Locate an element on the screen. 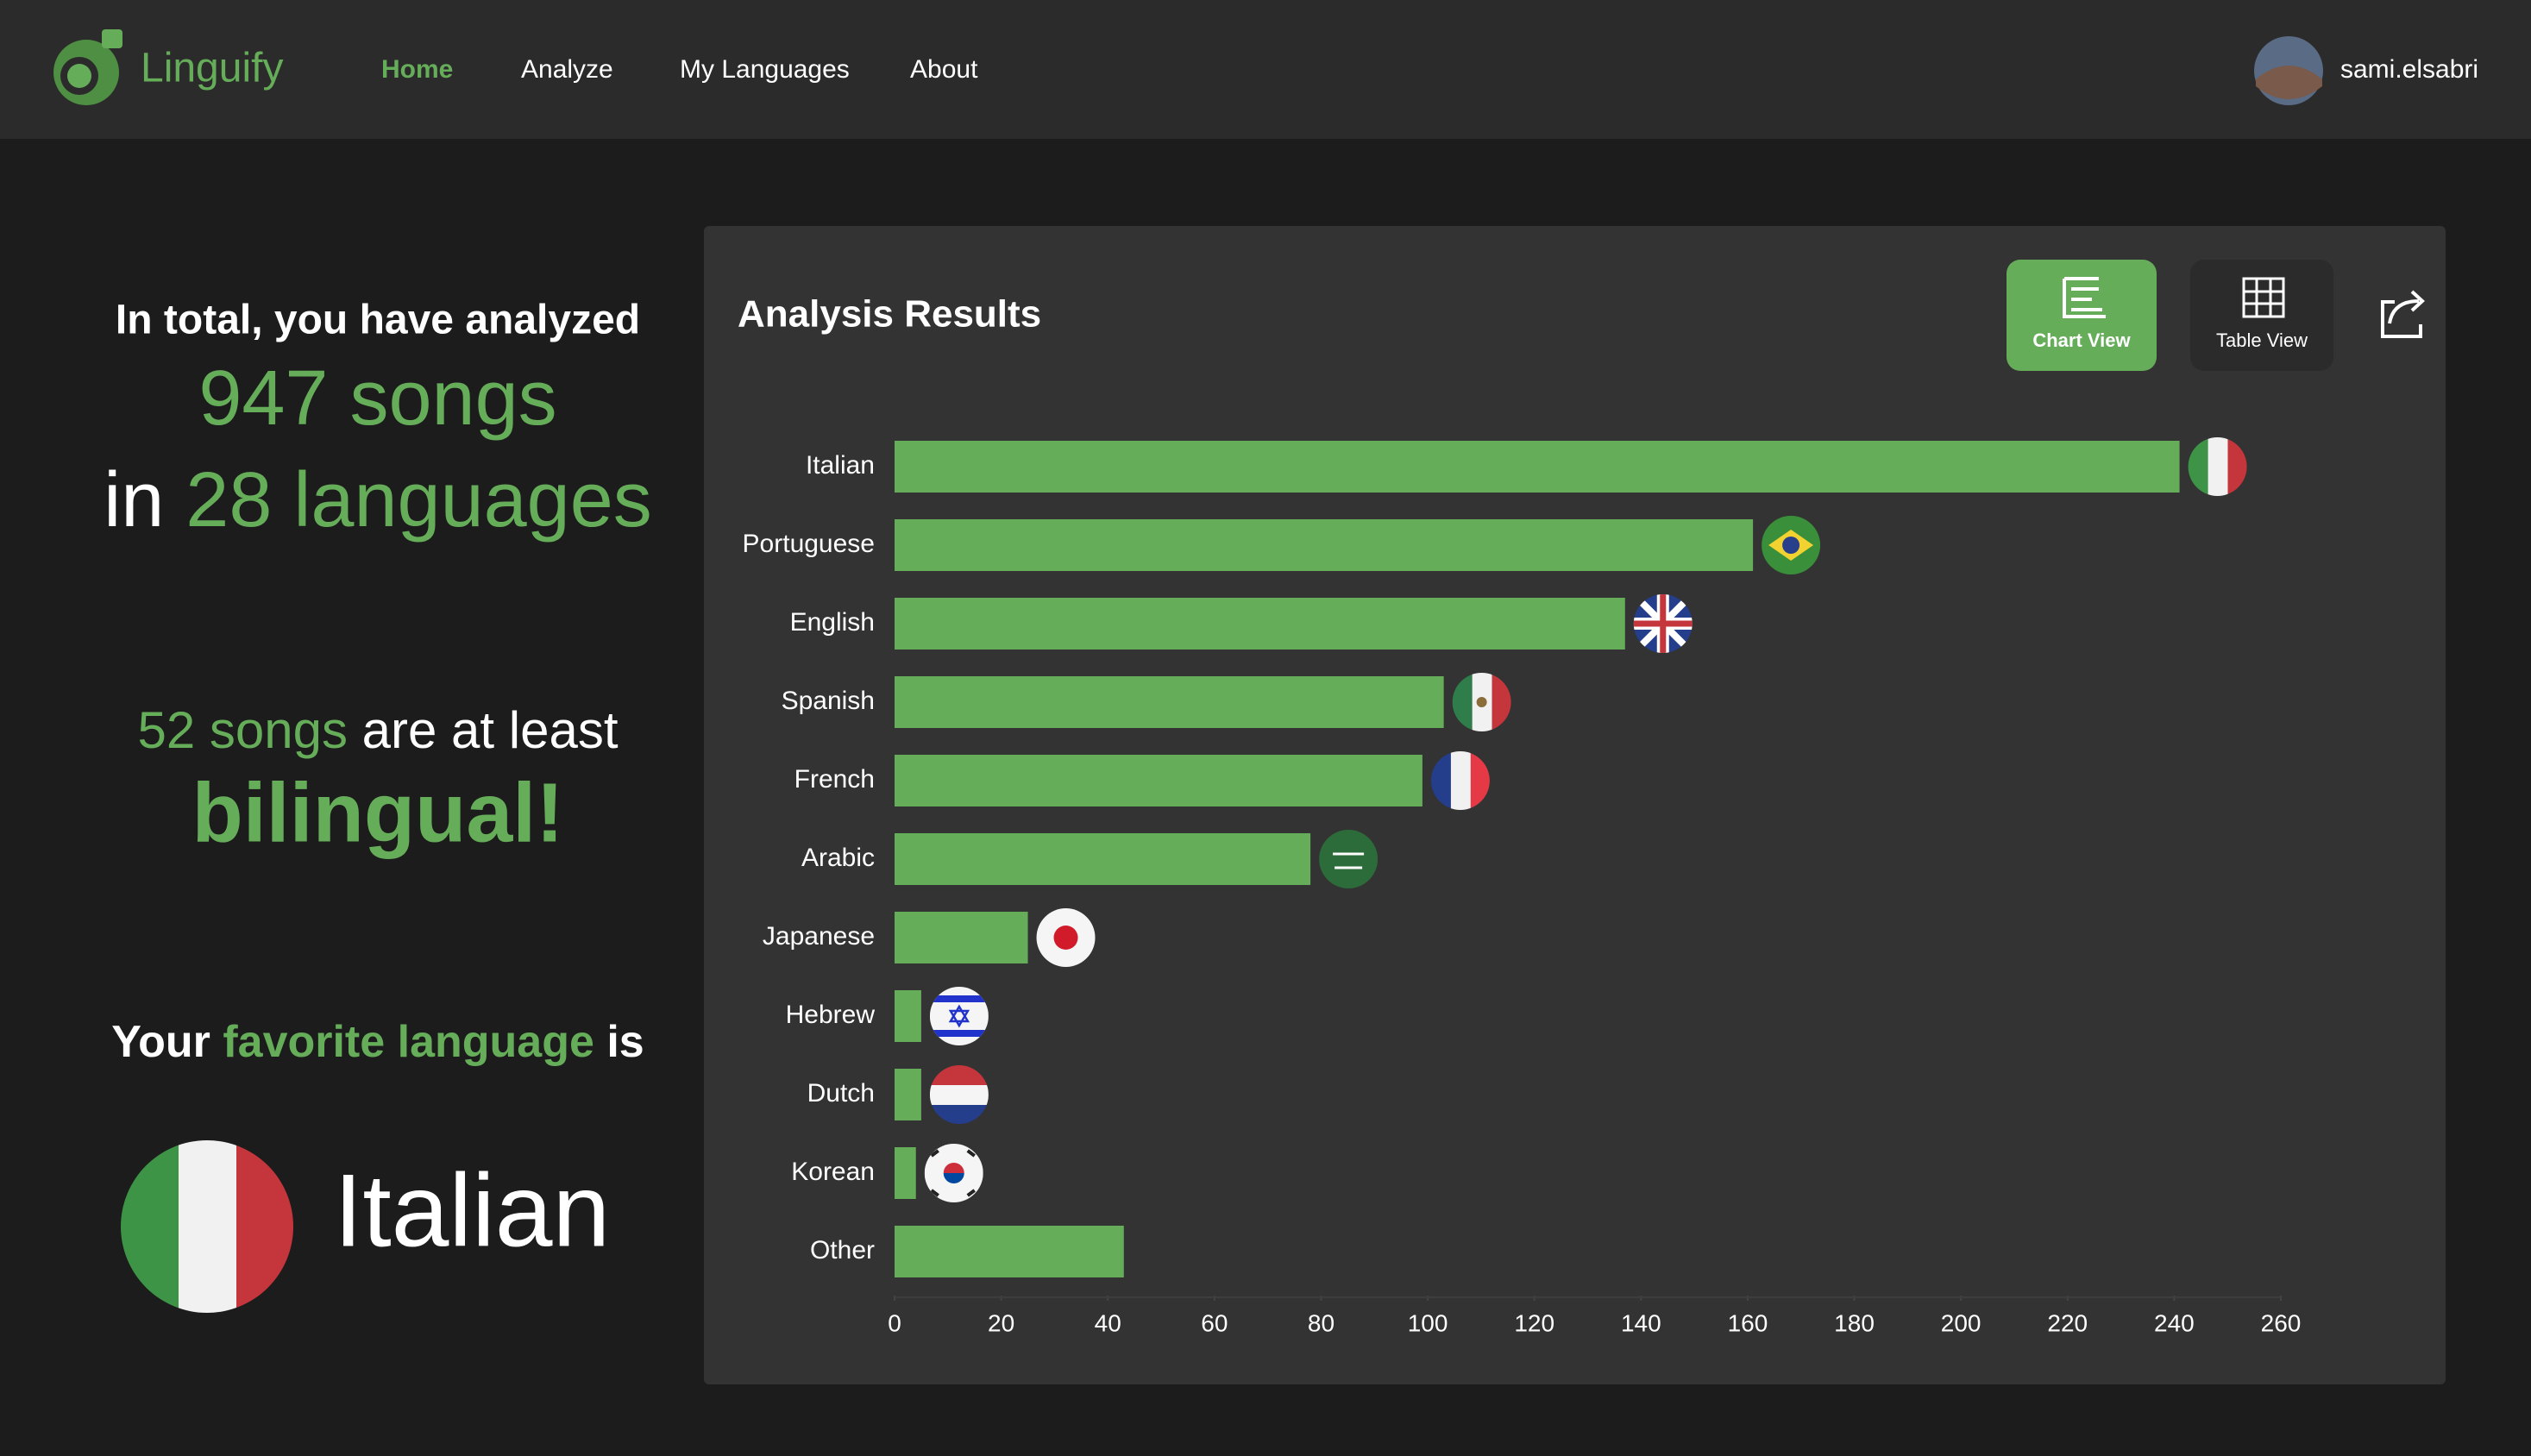 This screenshot has height=1456, width=2531. bilingual-line: 52 songs are at least is located at coordinates (377, 730).